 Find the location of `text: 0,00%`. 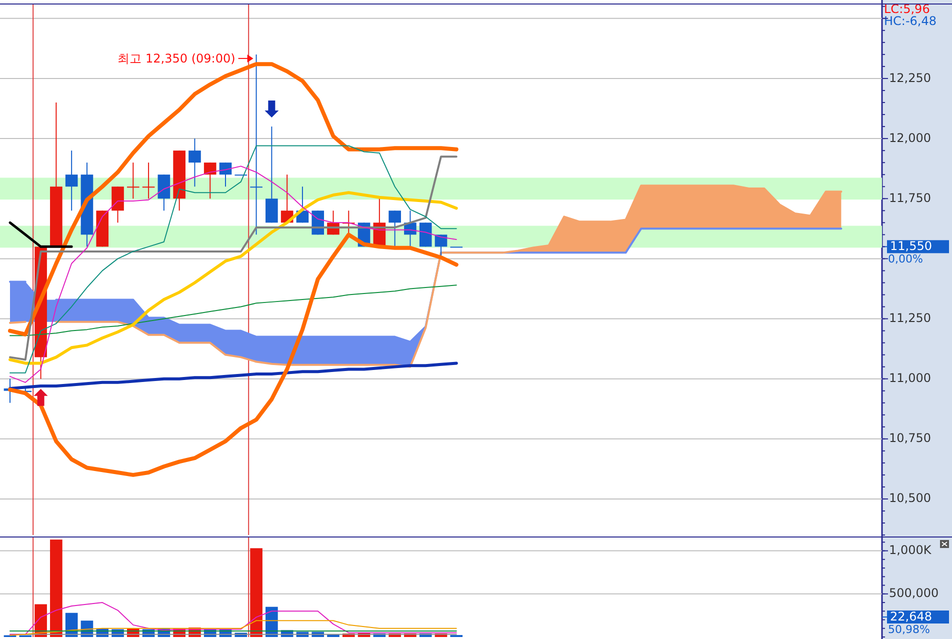

text: 0,00% is located at coordinates (905, 259).